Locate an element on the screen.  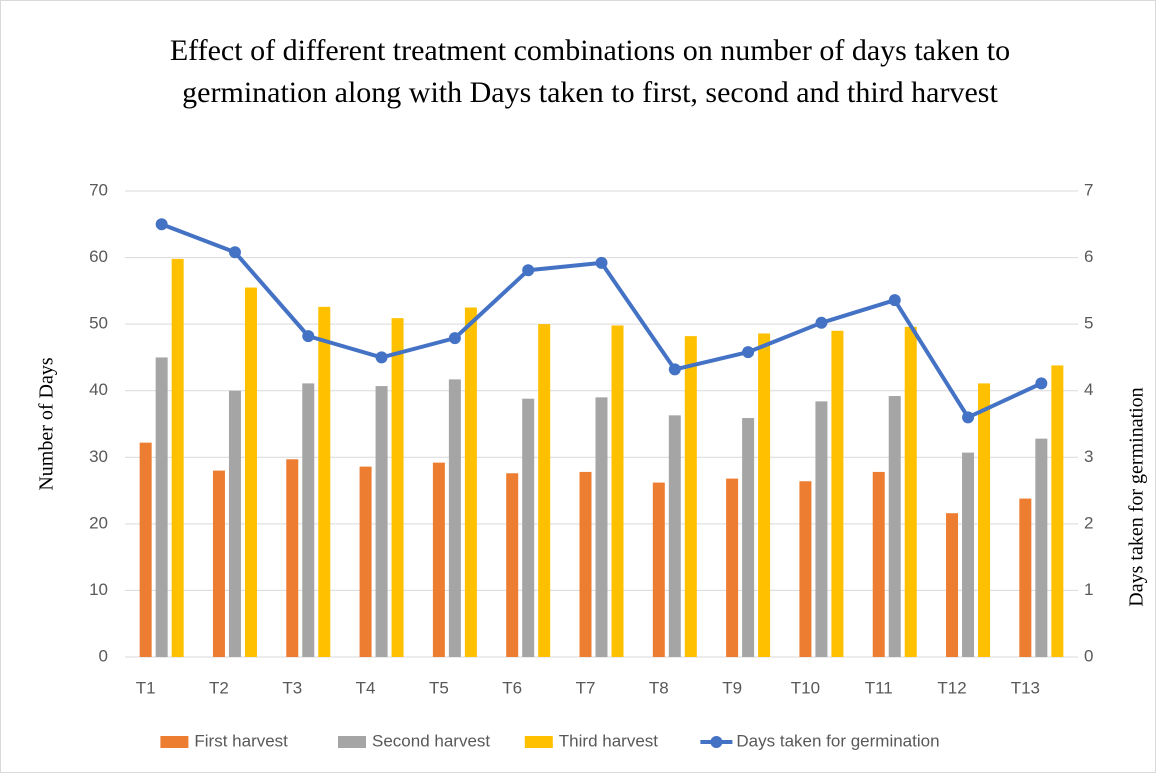
x-tick-label: T12 is located at coordinates (951, 687).